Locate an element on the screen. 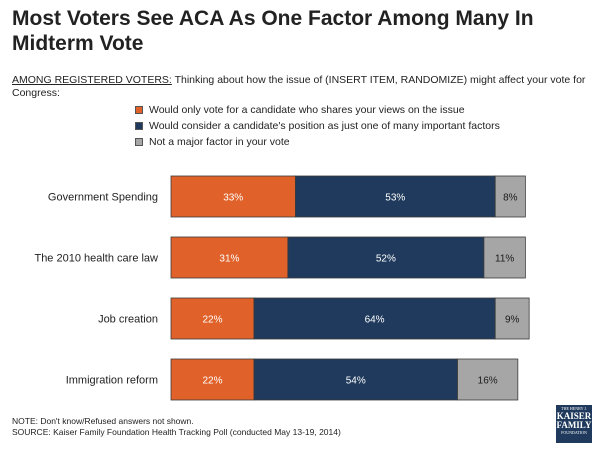  logo-line-4: FOUNDATION is located at coordinates (574, 432).